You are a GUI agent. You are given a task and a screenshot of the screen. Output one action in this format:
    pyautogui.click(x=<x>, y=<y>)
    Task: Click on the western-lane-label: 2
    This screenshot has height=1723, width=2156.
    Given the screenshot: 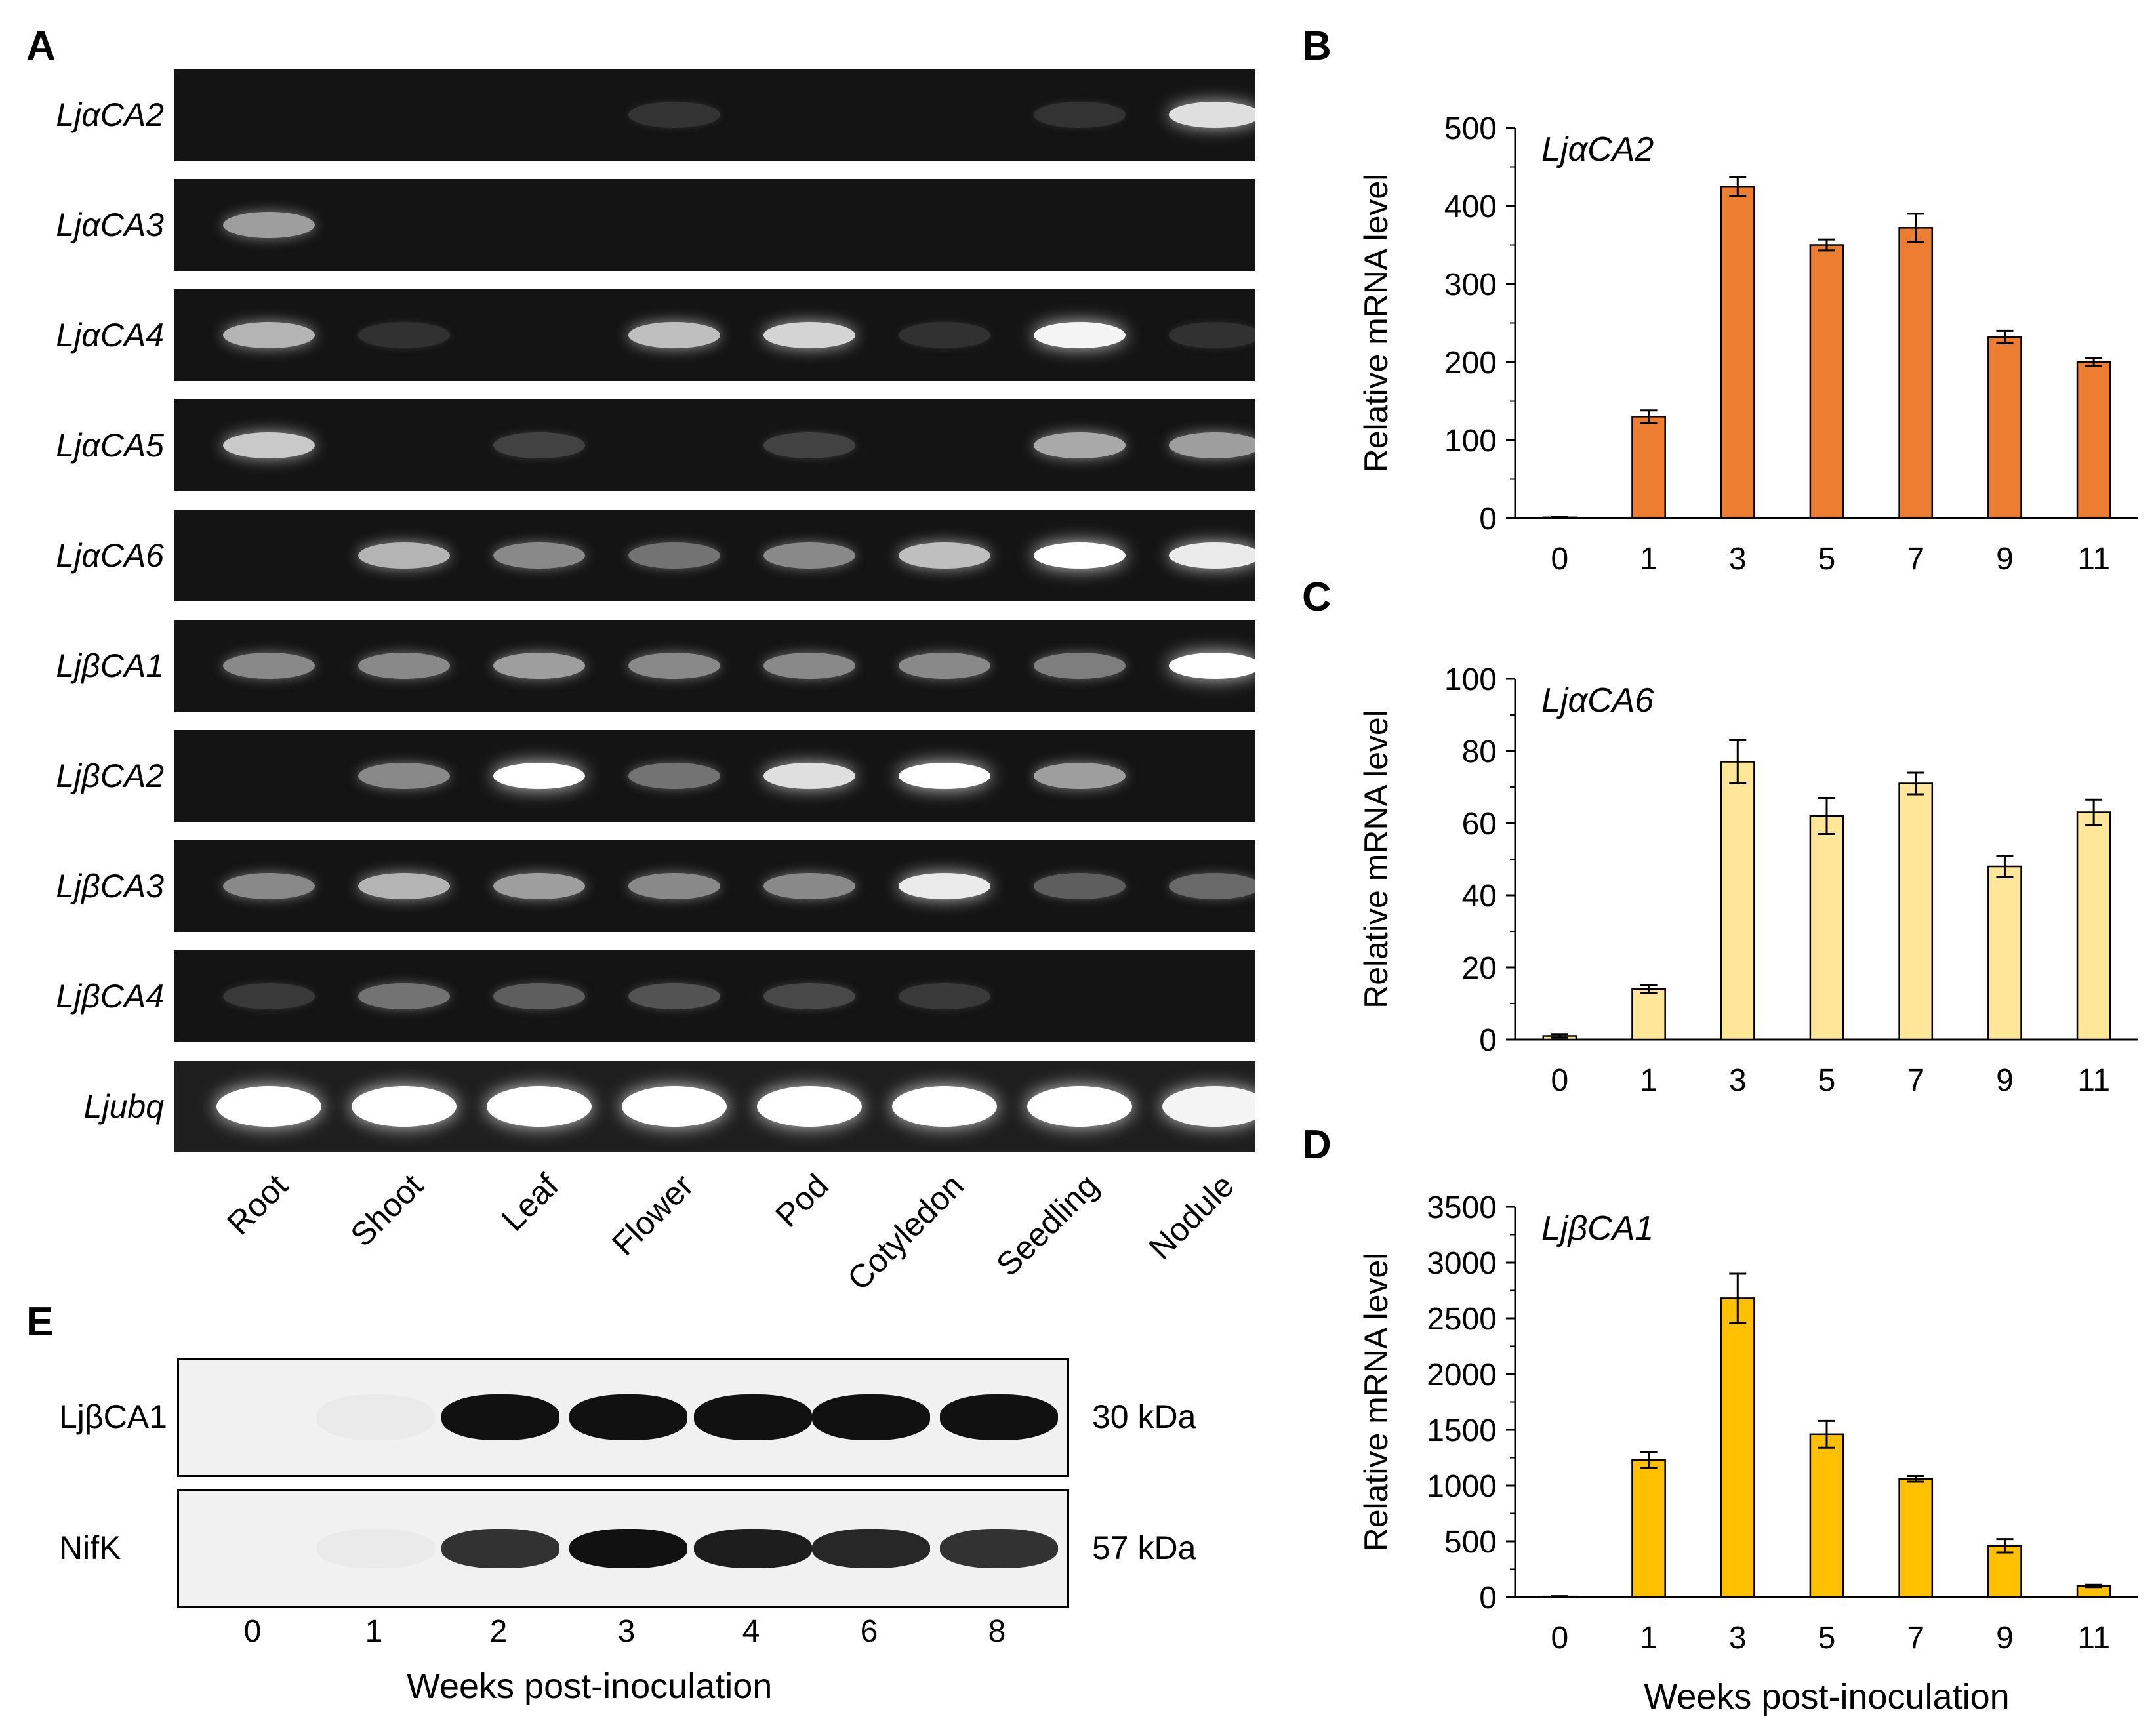 What is the action you would take?
    pyautogui.click(x=498, y=1632)
    